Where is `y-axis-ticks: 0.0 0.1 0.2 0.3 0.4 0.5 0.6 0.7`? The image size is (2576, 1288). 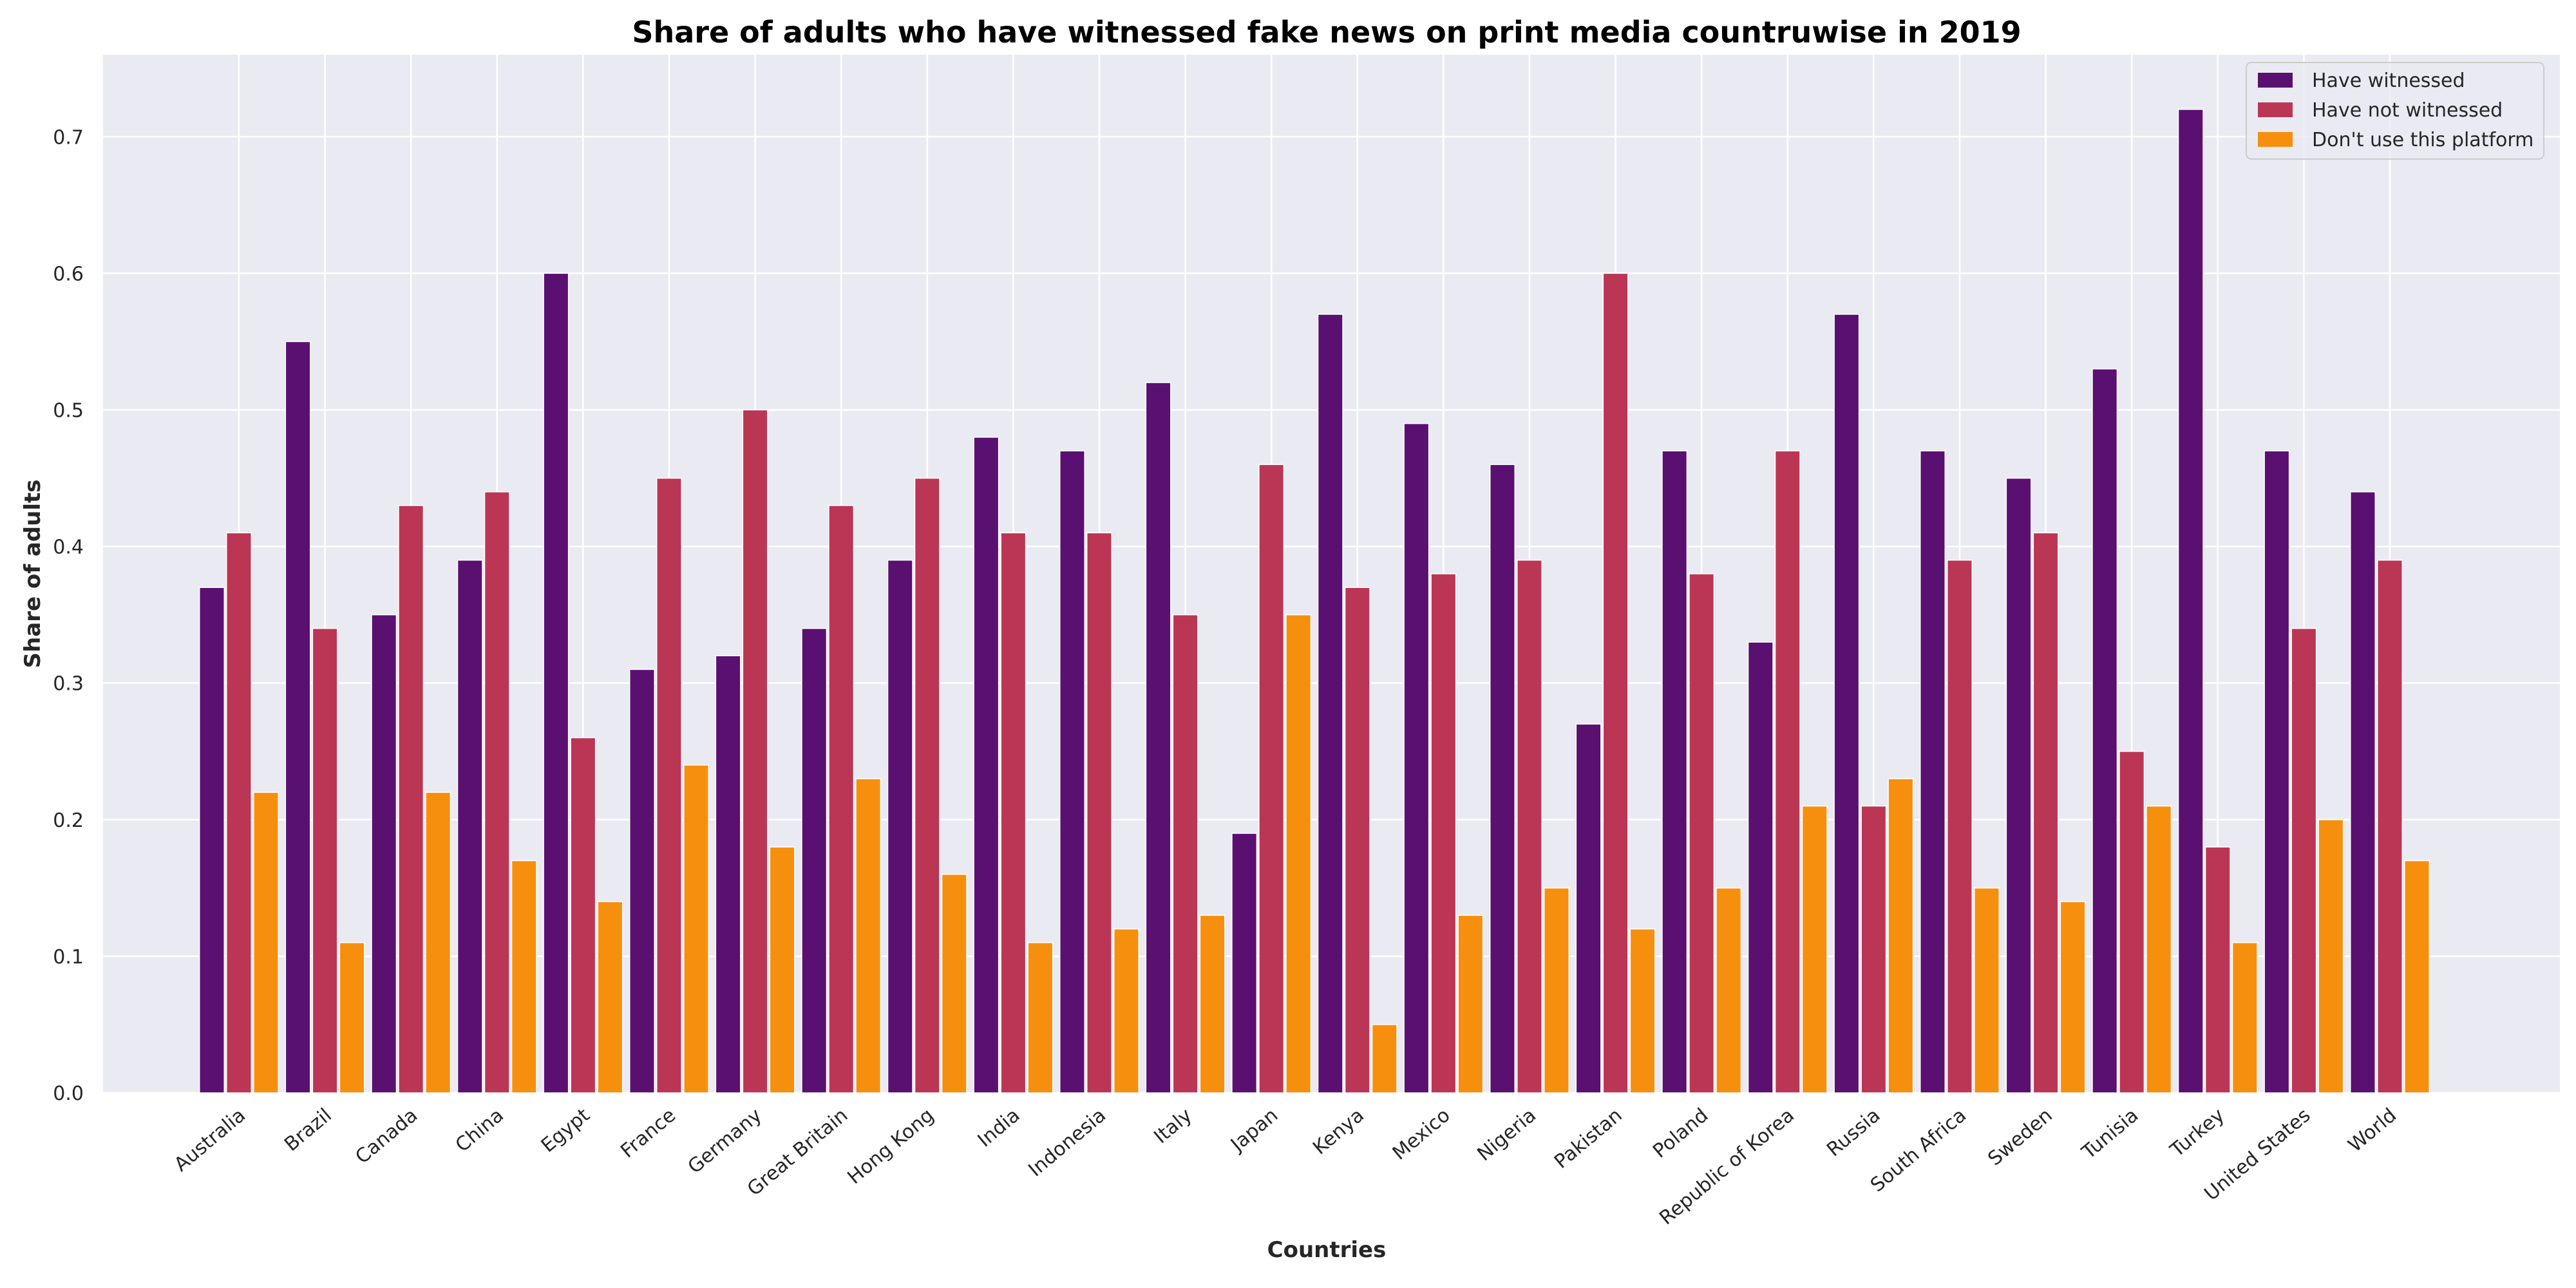 y-axis-ticks: 0.0 0.1 0.2 0.3 0.4 0.5 0.6 0.7 is located at coordinates (68, 615).